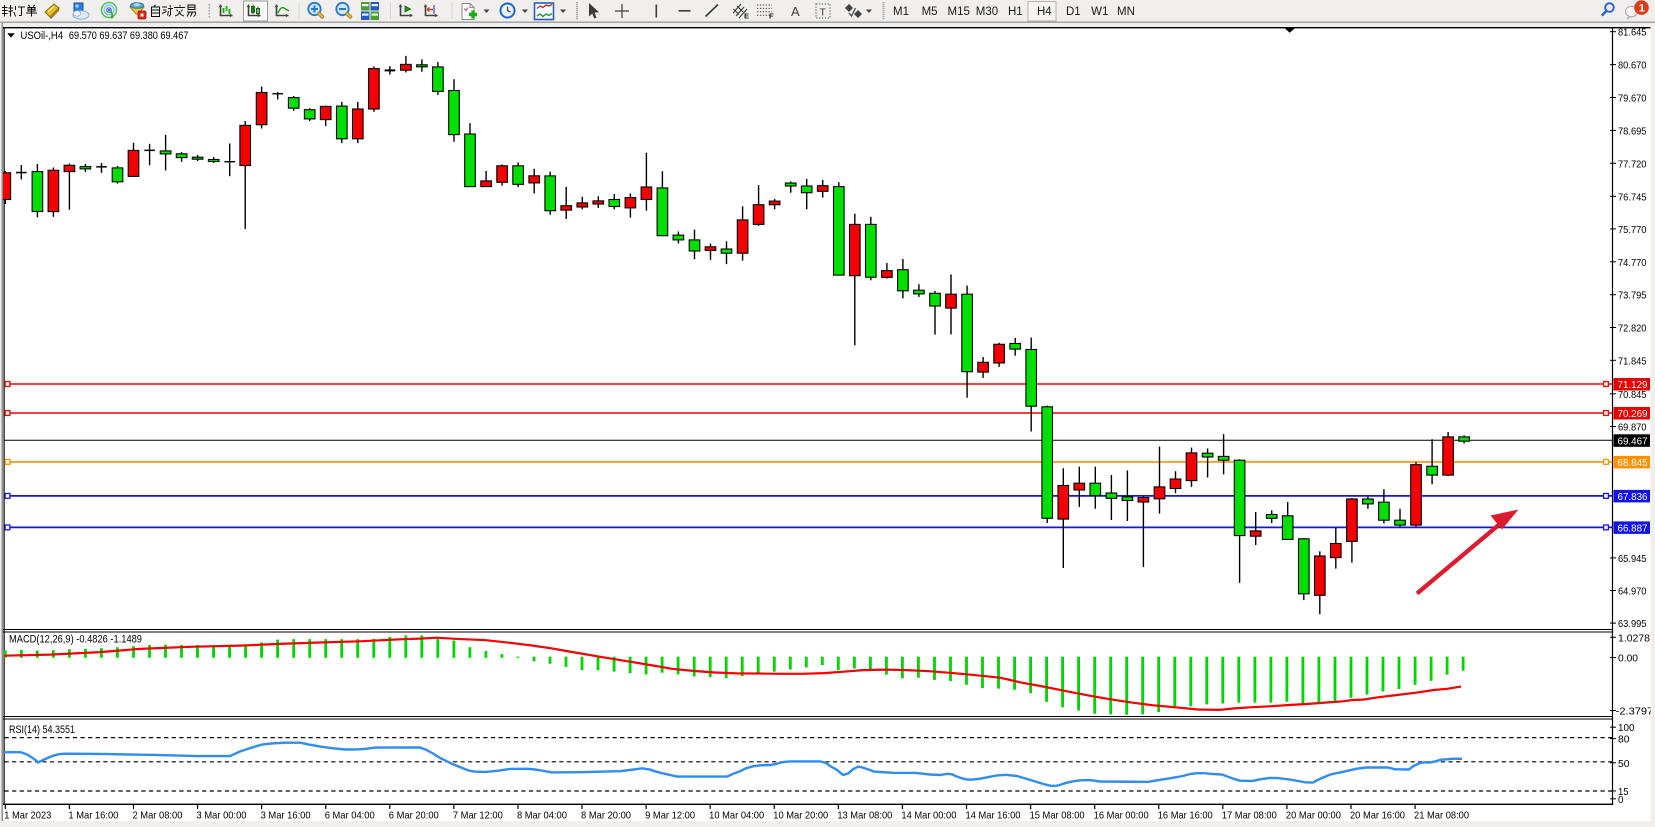 The height and width of the screenshot is (827, 1655). I want to click on svg-text: MACD(12,26,9) -0.4826 -1.1489, so click(75, 639).